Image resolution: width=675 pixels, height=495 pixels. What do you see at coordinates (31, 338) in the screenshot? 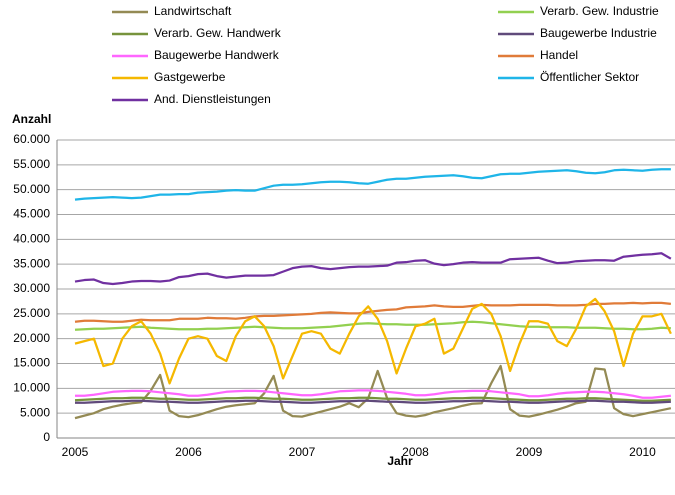
I see `y-tick-label: 20.000` at bounding box center [31, 338].